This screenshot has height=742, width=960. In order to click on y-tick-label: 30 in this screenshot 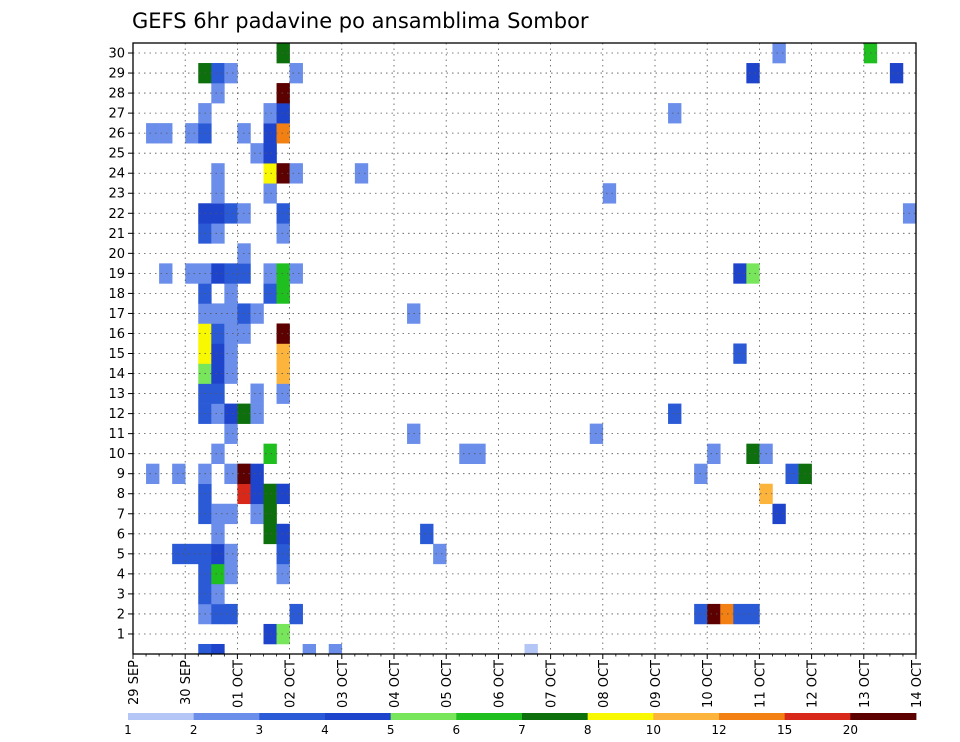, I will do `click(116, 54)`.